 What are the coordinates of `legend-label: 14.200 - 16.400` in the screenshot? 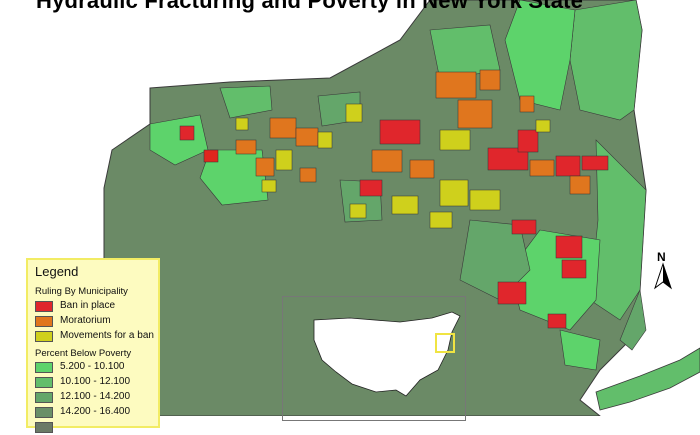 It's located at (95, 411).